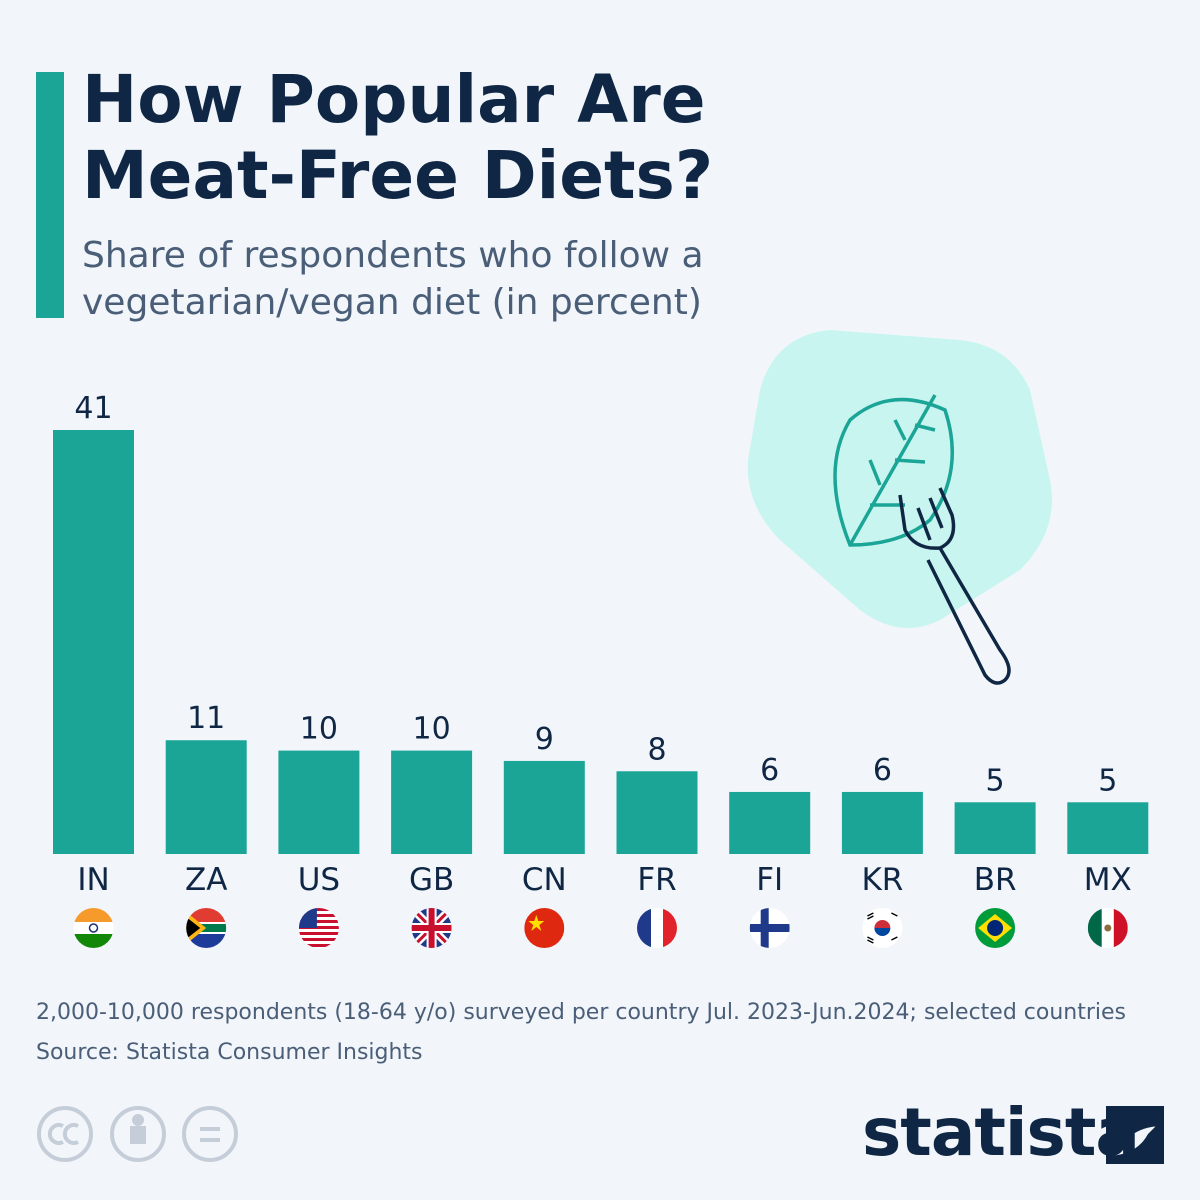  What do you see at coordinates (899, 507) in the screenshot?
I see `leaf-icon` at bounding box center [899, 507].